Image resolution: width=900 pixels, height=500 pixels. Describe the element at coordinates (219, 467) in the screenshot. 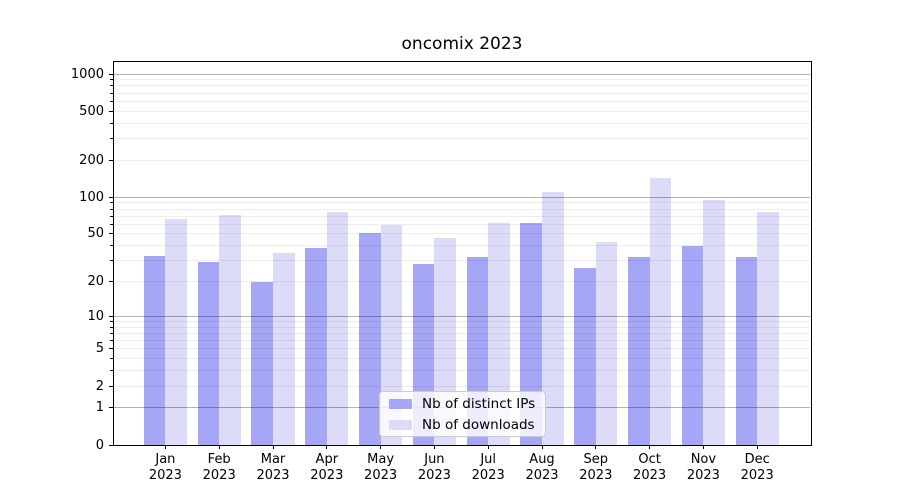

I see `x-tick-label-feb: Feb 2023` at that location.